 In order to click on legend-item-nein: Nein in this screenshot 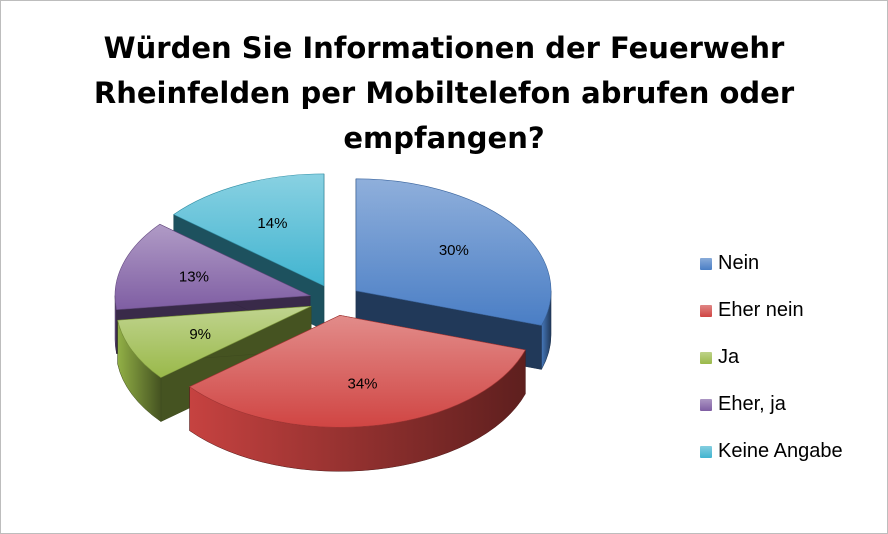, I will do `click(771, 263)`.